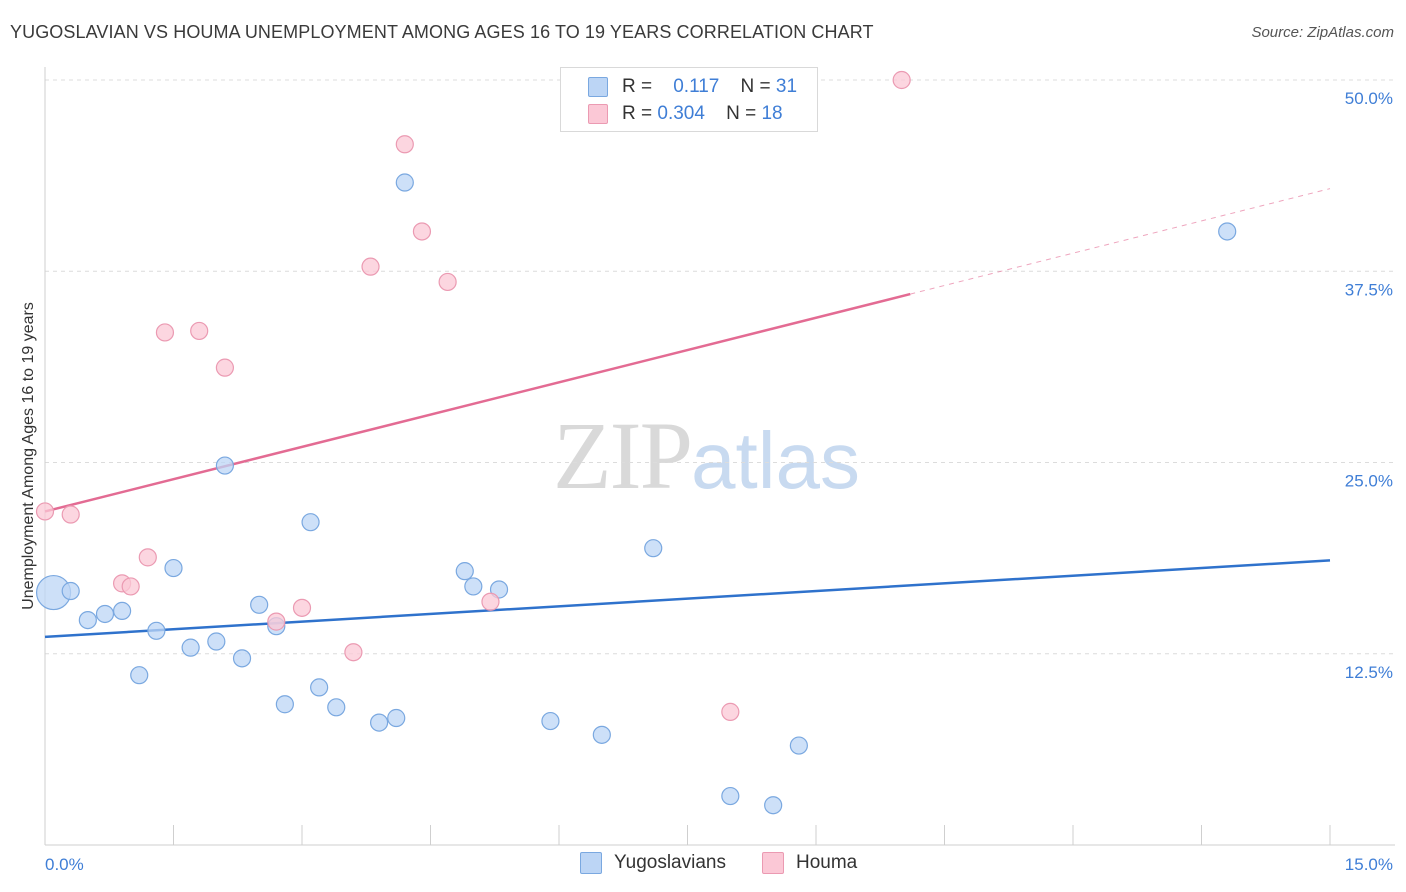  I want to click on watermark-zip: ZIP, so click(623, 455).